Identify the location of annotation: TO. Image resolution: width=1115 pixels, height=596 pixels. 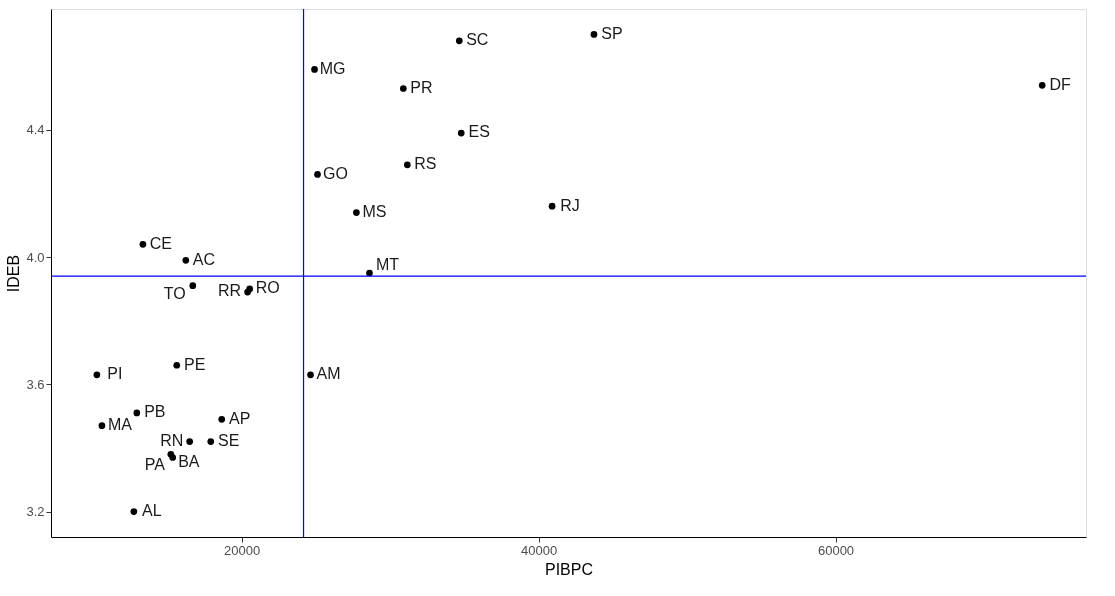
(174, 293).